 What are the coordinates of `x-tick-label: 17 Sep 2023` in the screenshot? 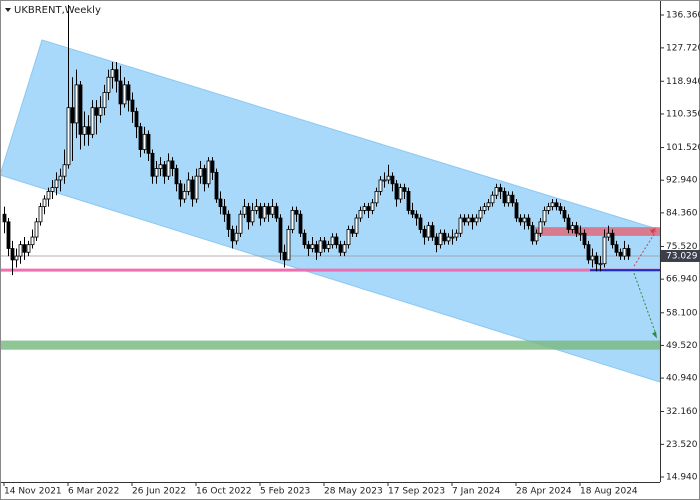 It's located at (416, 492).